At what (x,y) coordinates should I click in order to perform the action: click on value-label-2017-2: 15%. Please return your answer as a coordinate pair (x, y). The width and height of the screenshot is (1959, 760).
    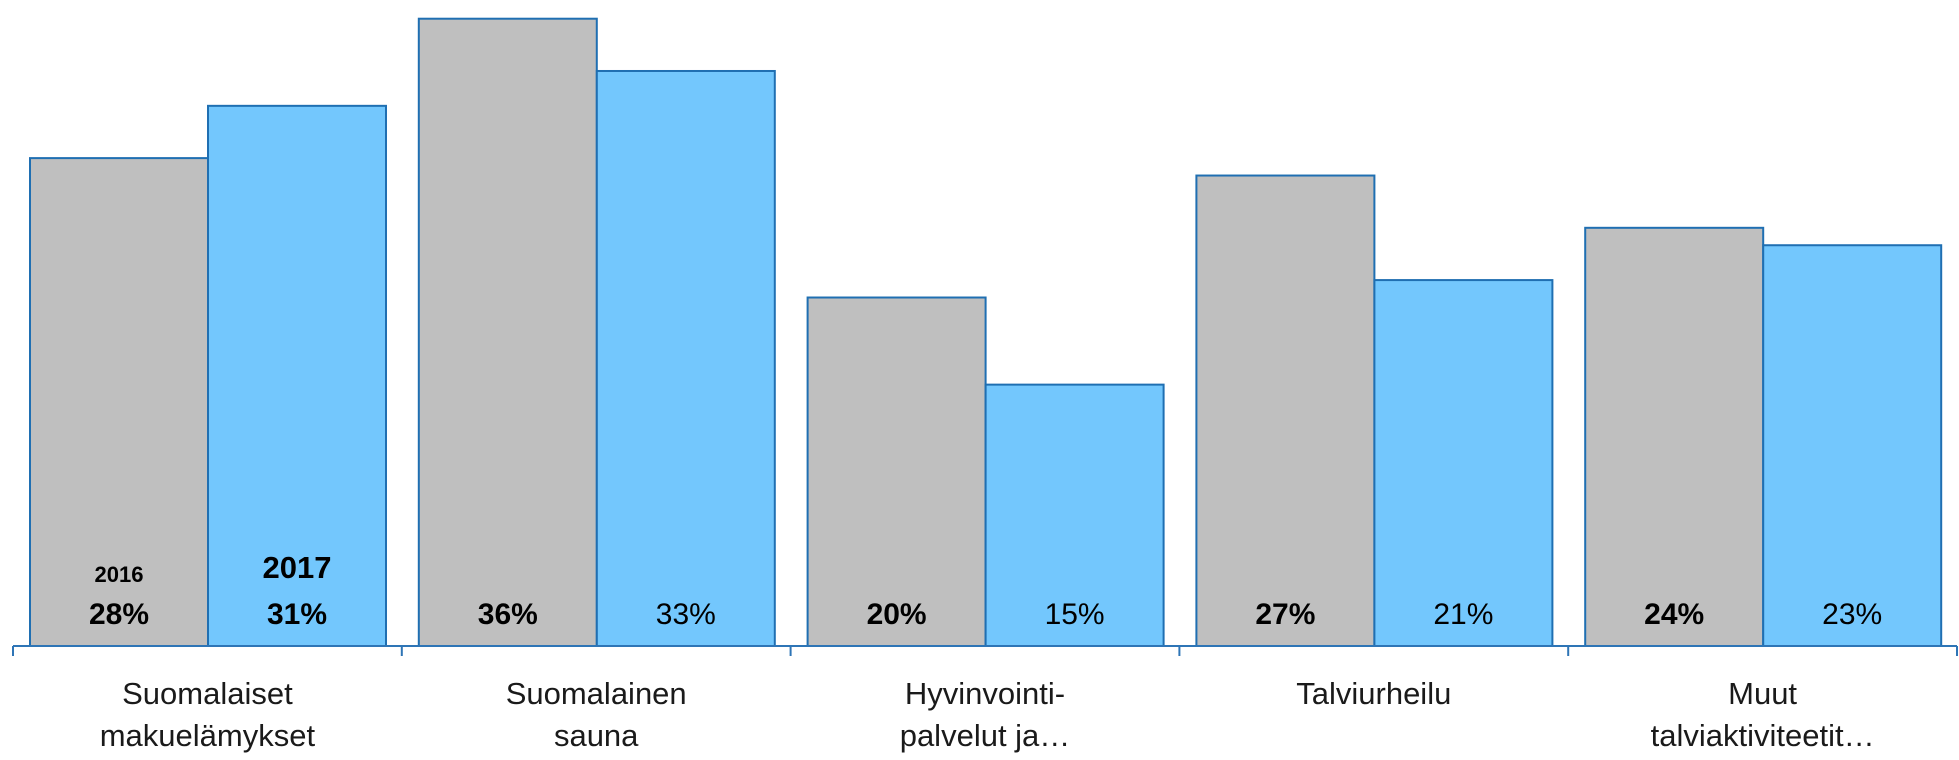
    Looking at the image, I should click on (1075, 614).